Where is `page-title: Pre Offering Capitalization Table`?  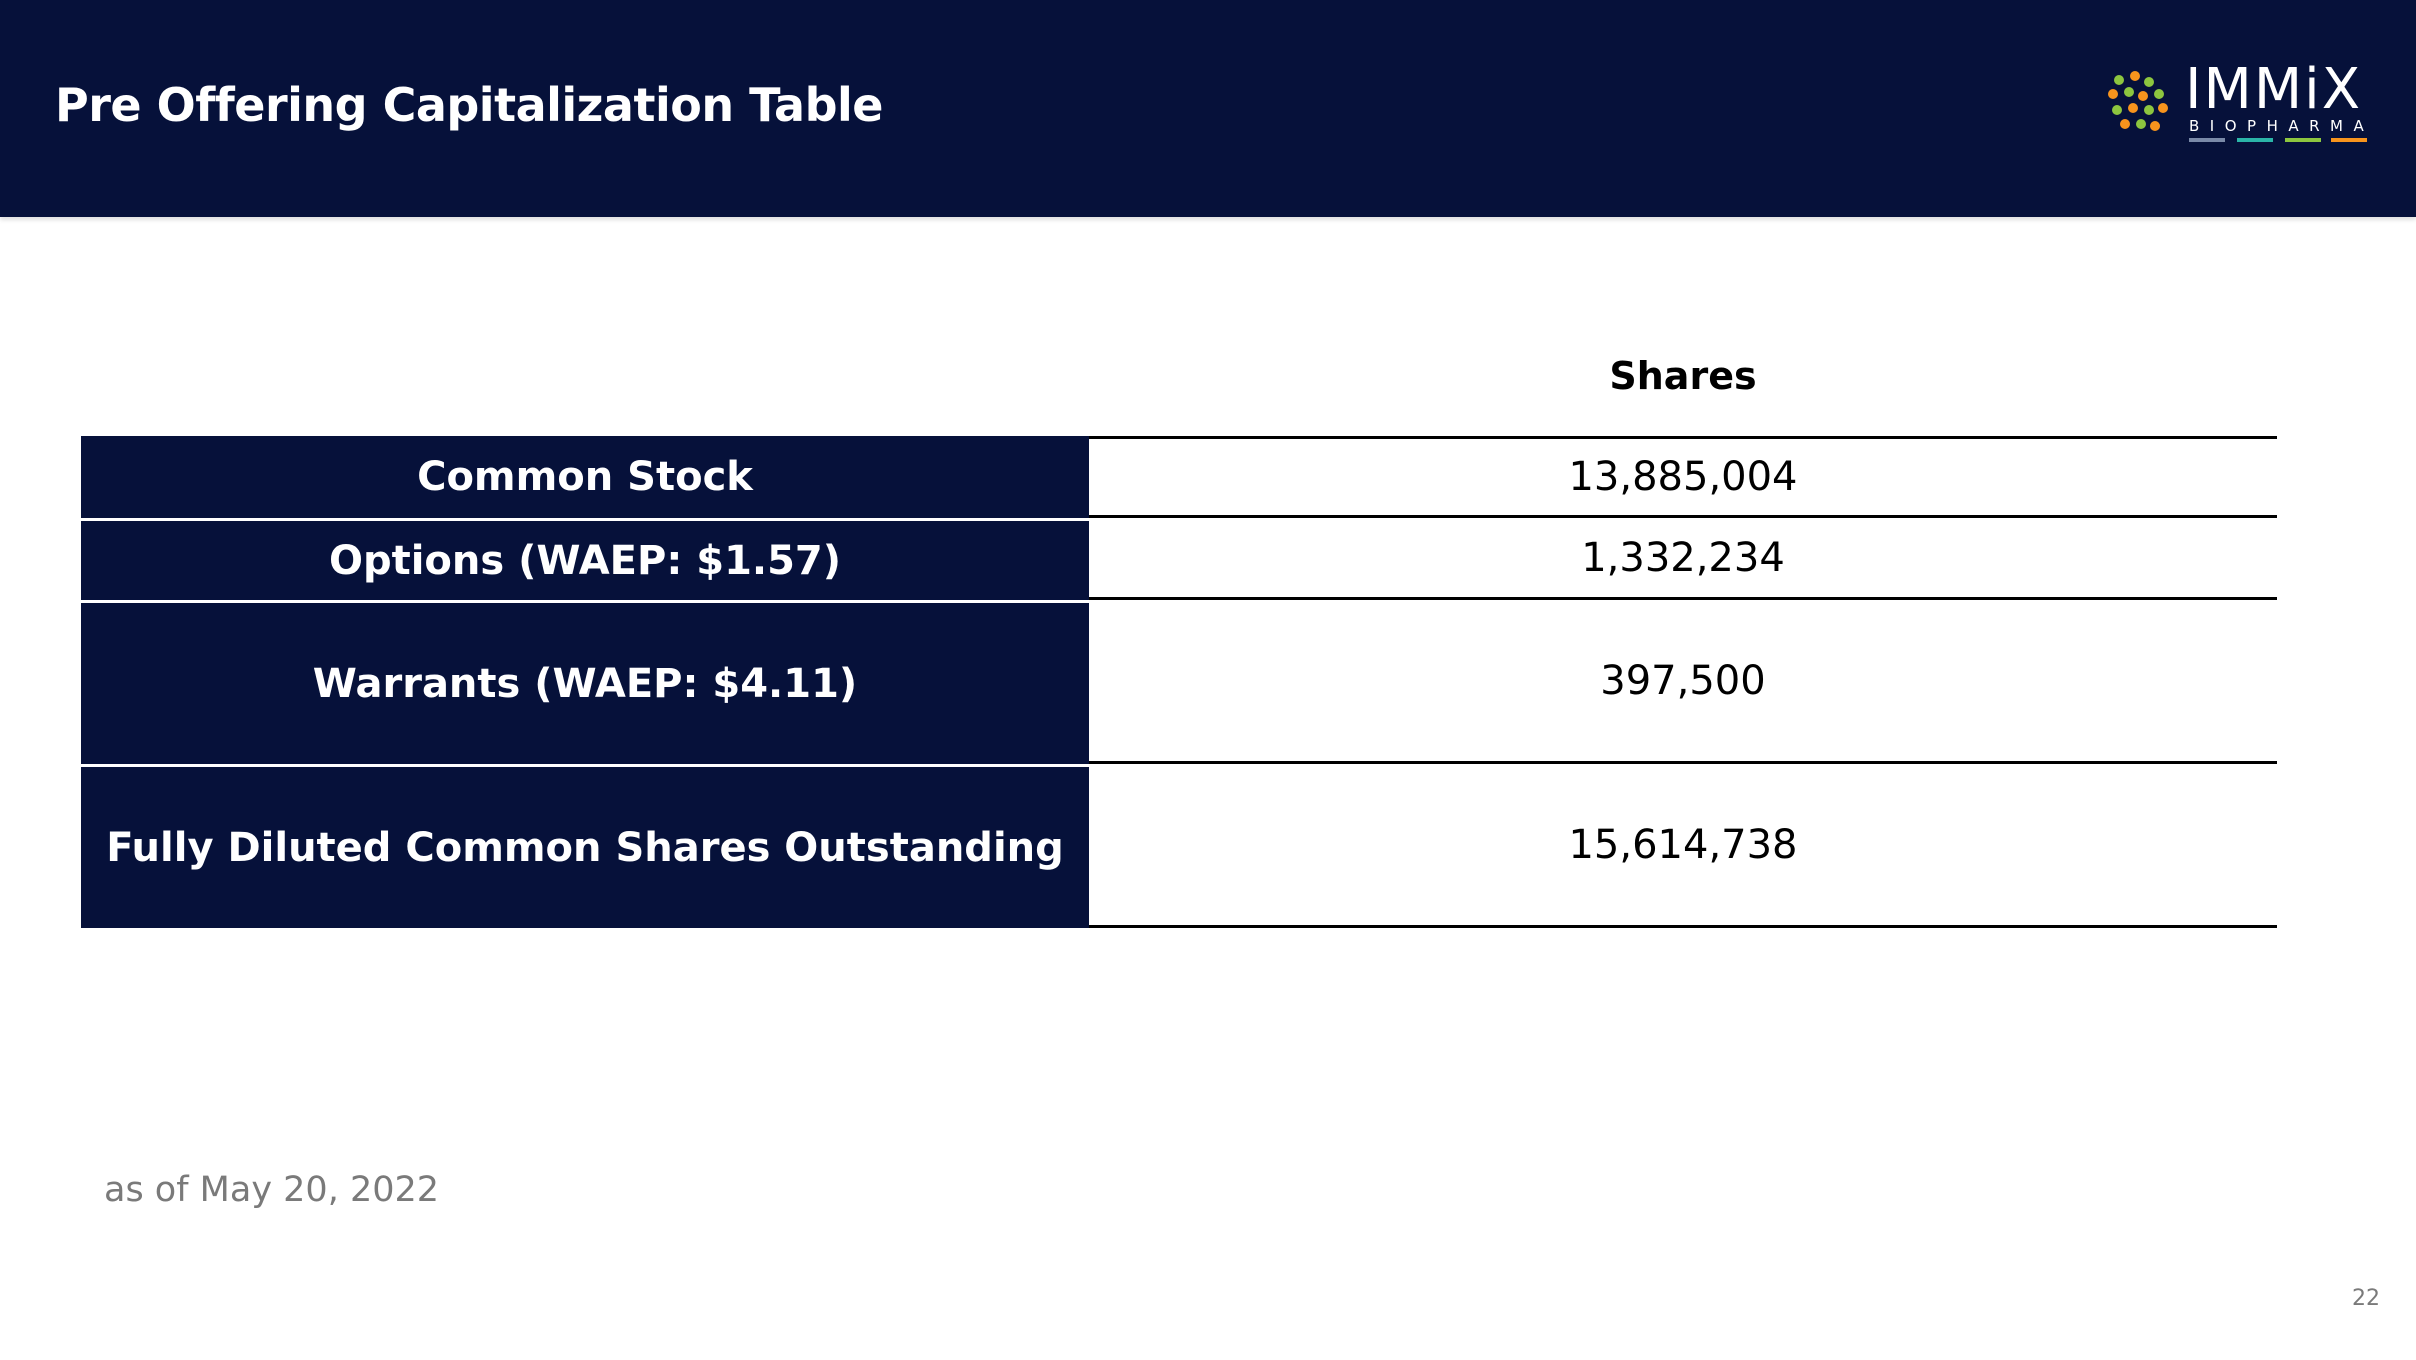
page-title: Pre Offering Capitalization Table is located at coordinates (469, 105).